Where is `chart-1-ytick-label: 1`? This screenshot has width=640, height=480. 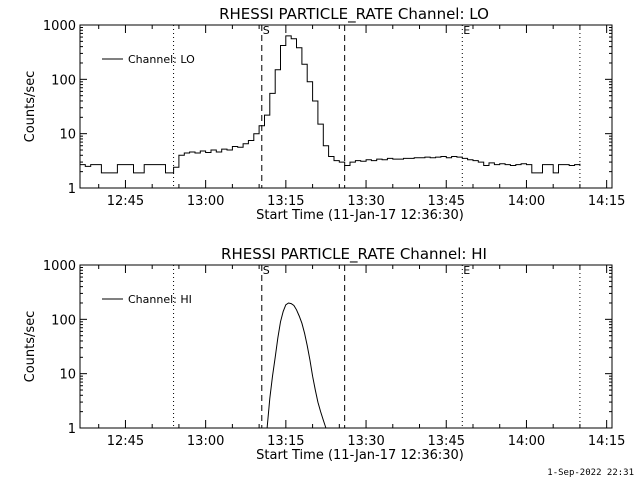 chart-1-ytick-label: 1 is located at coordinates (72, 429).